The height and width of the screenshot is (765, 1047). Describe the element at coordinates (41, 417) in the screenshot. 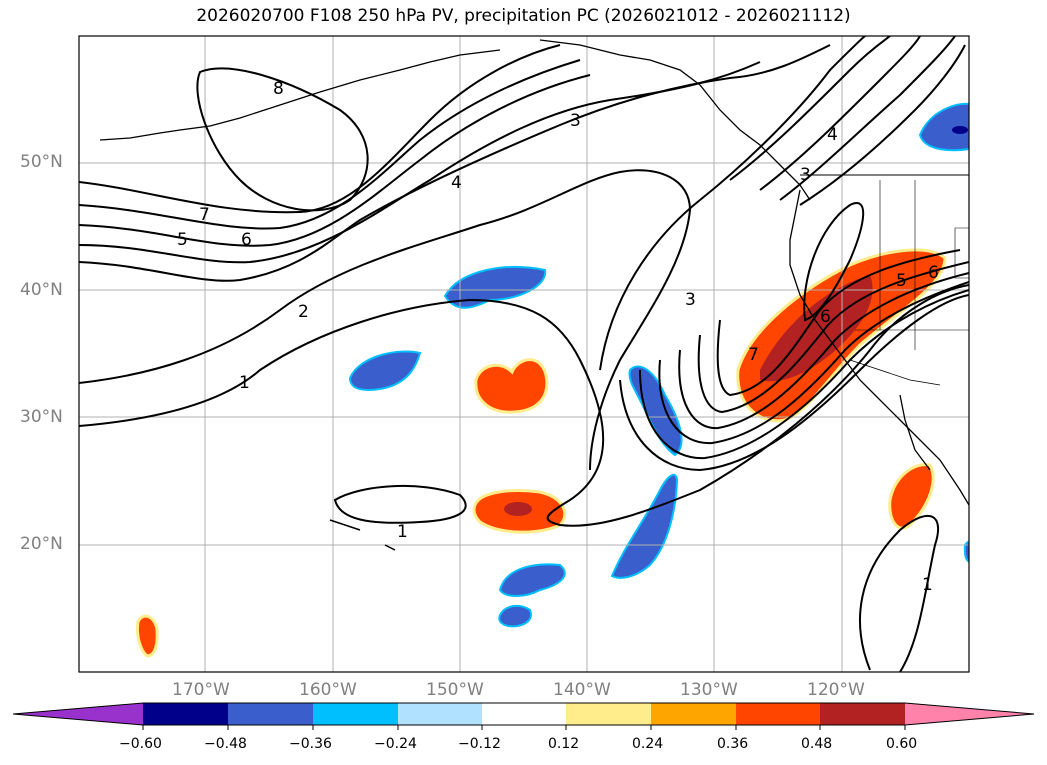

I see `lat-label-30n: 30°N` at that location.